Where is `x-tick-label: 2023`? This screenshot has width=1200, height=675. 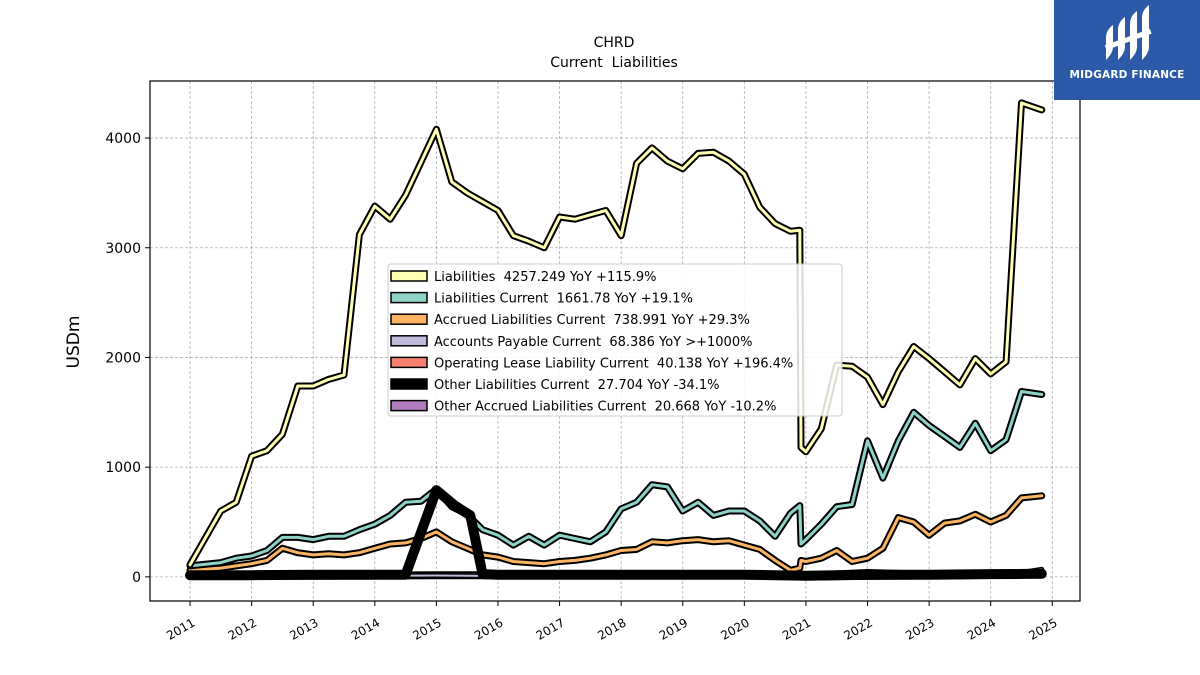
x-tick-label: 2023 is located at coordinates (919, 628).